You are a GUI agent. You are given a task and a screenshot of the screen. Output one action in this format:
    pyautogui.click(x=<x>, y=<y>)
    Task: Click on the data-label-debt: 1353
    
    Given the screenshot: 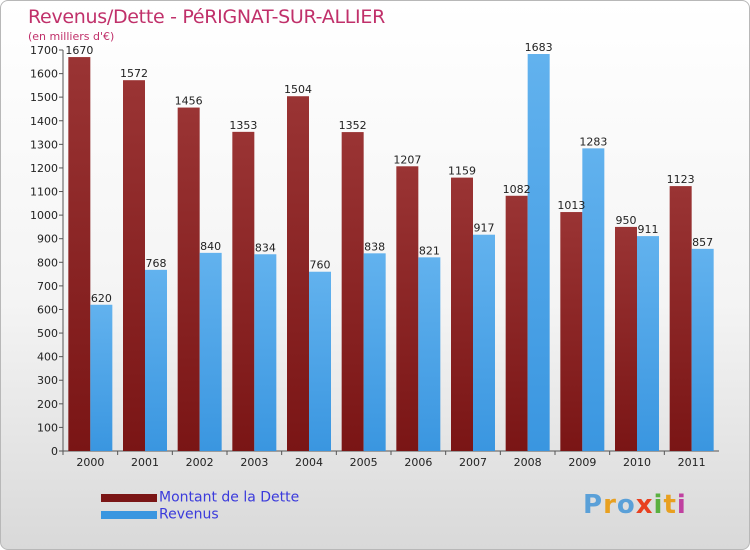 What is the action you would take?
    pyautogui.click(x=243, y=125)
    